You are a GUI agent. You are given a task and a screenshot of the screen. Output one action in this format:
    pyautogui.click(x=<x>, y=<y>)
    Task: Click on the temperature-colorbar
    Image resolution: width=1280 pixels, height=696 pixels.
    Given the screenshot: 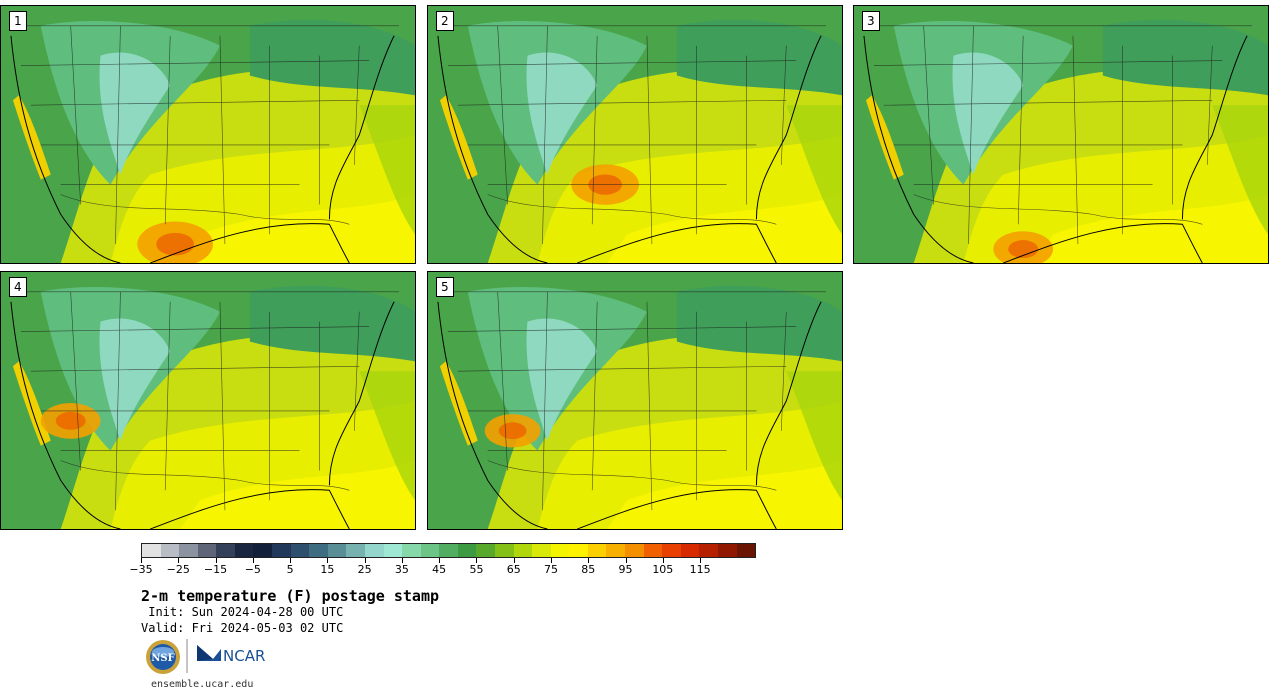 What is the action you would take?
    pyautogui.click(x=448, y=550)
    